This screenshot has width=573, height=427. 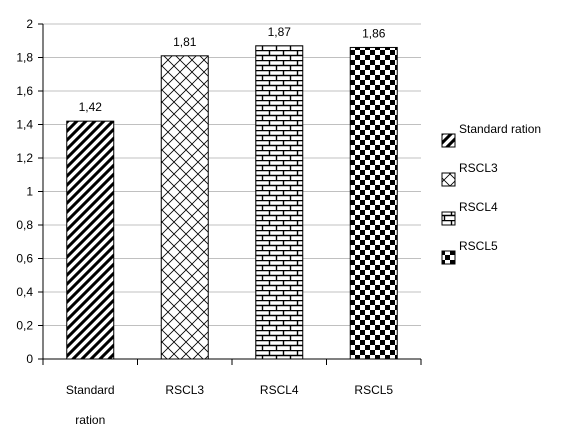 I want to click on x-tick-label: RSCL4, so click(x=279, y=390).